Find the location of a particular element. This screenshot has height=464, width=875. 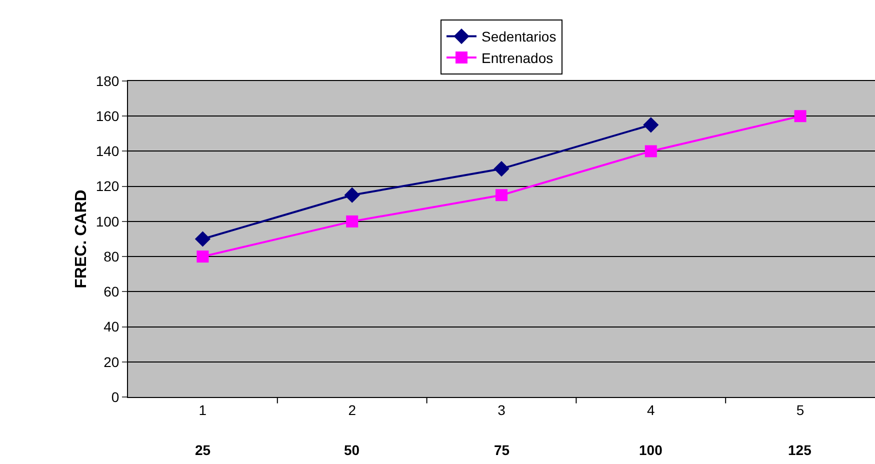

y-tick-label: 100 is located at coordinates (108, 221).